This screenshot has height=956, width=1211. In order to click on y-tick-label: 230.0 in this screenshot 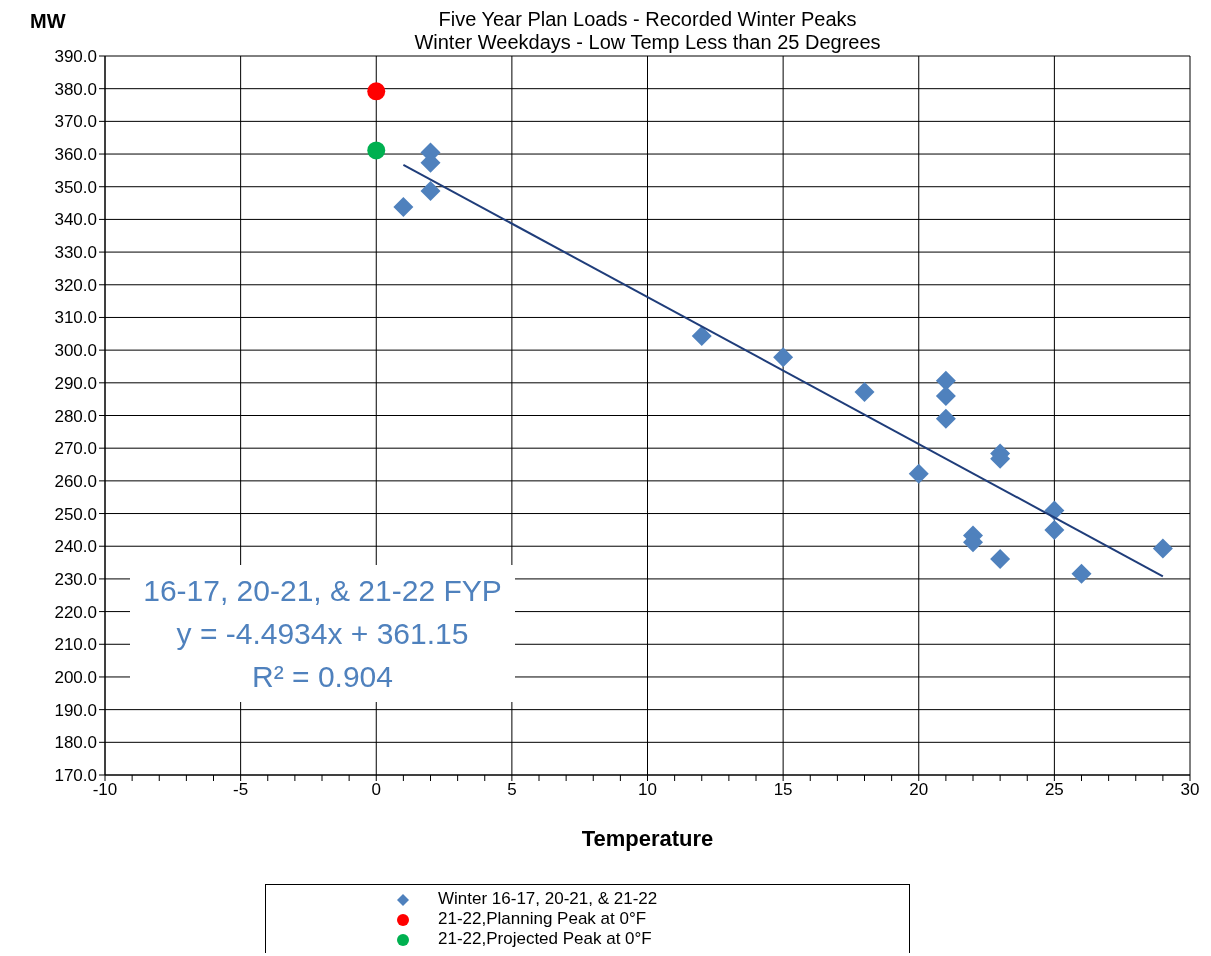, I will do `click(75, 579)`.